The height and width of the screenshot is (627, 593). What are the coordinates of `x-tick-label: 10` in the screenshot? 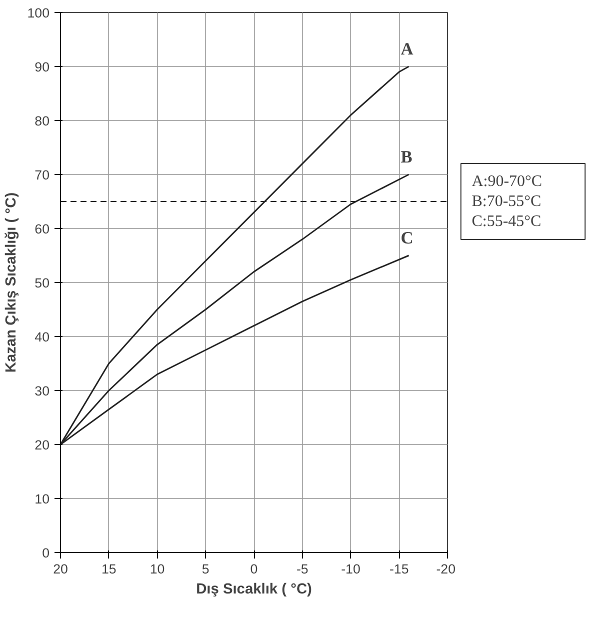 It's located at (157, 569).